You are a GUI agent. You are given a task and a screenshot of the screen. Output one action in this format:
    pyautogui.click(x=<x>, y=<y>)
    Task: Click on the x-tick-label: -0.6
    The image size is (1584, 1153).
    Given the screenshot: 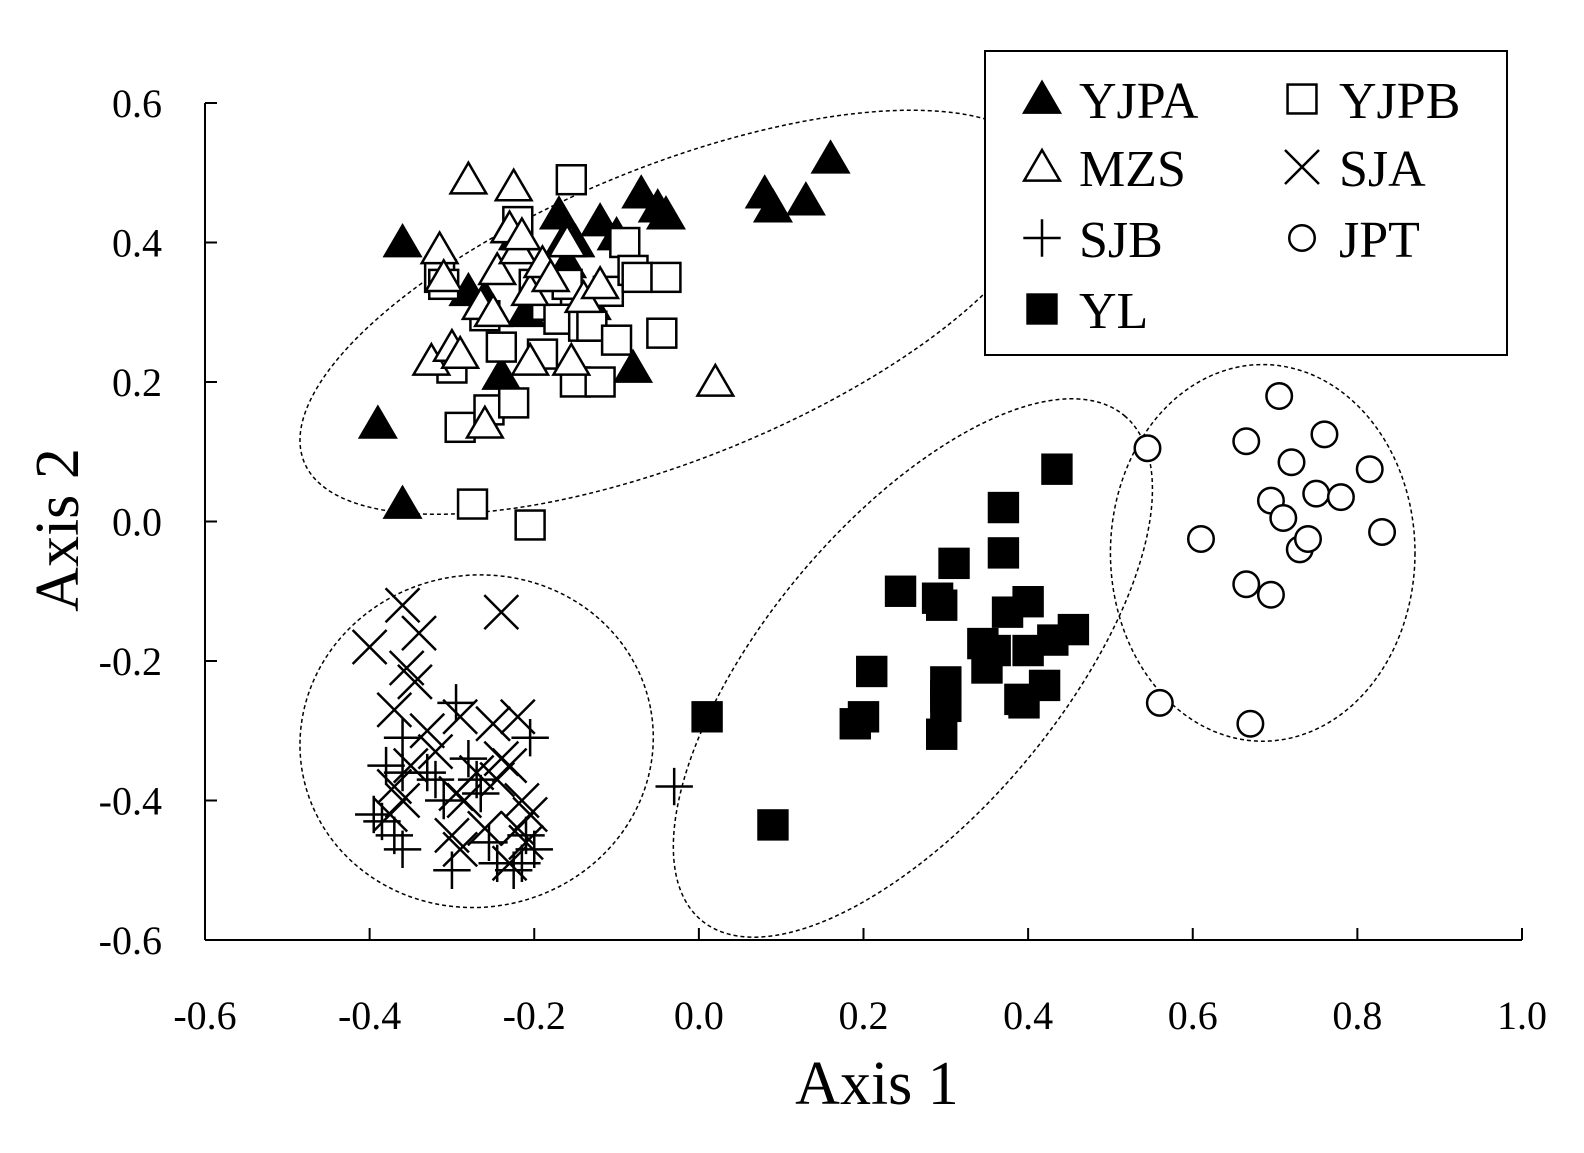 What is the action you would take?
    pyautogui.click(x=204, y=1015)
    